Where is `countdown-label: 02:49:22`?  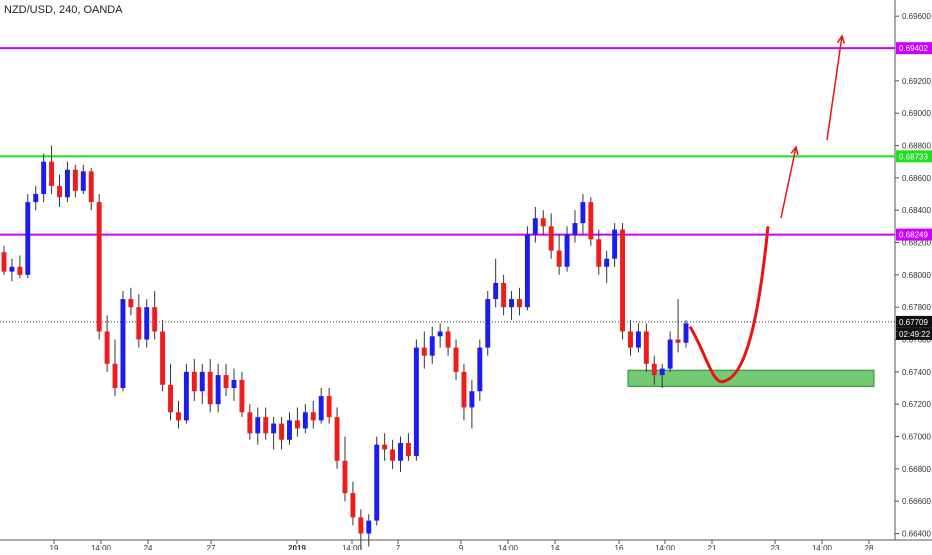
countdown-label: 02:49:22 is located at coordinates (915, 334).